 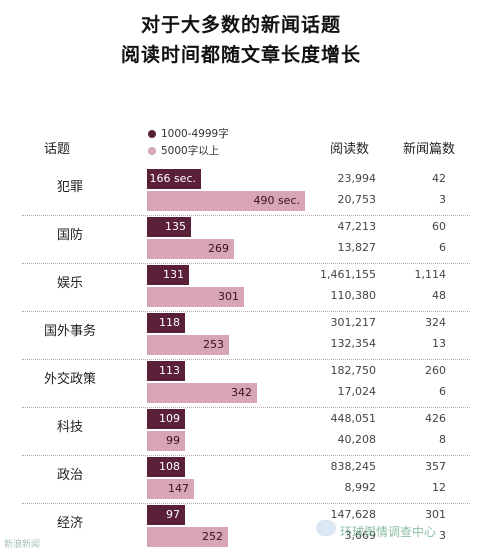 I want to click on count-long: 48, so click(x=439, y=295).